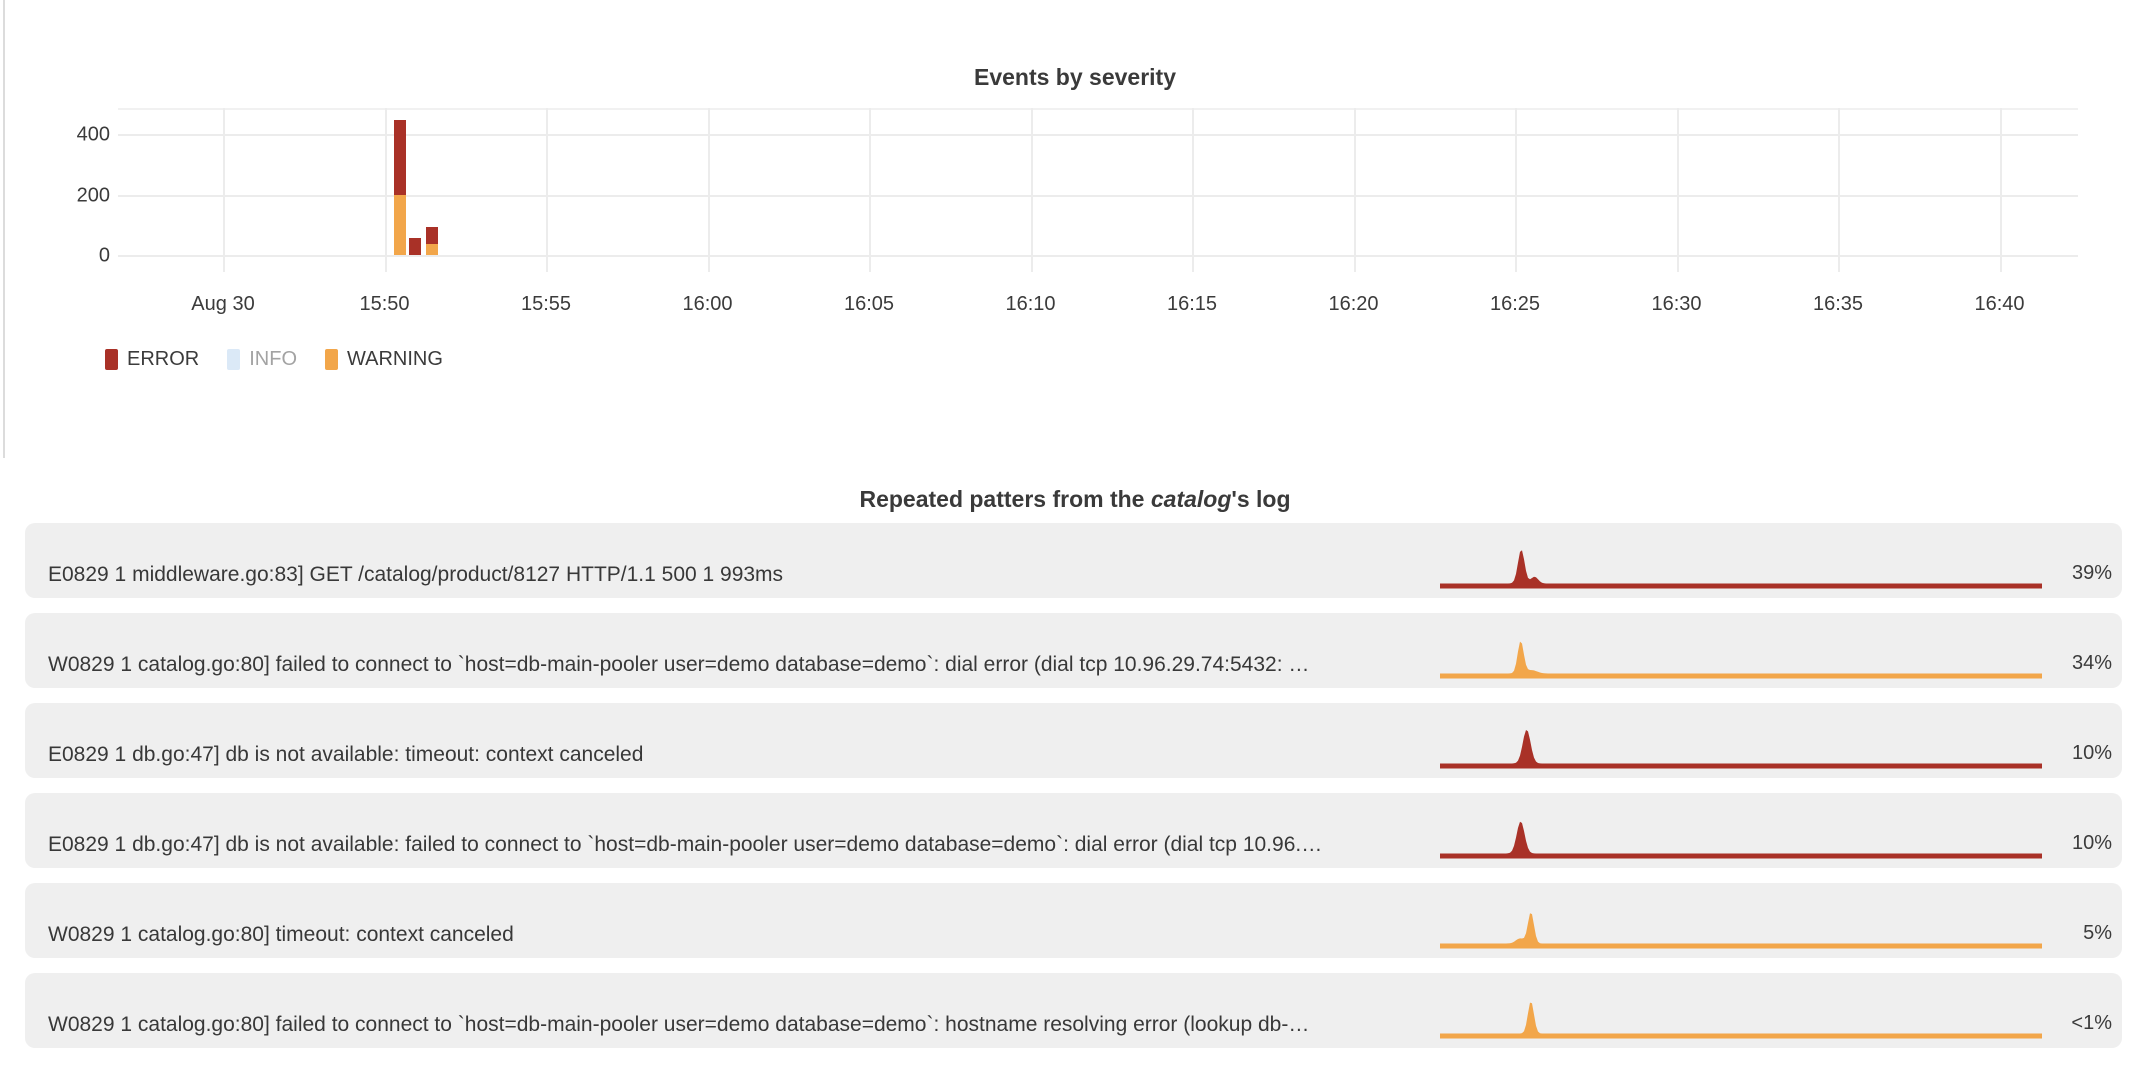  Describe the element at coordinates (223, 304) in the screenshot. I see `x-axis-label: Aug 30` at that location.